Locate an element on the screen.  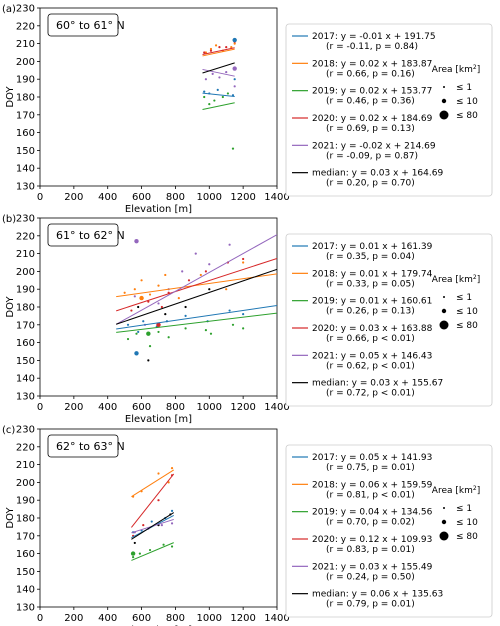
data-point-large-2021 is located at coordinates (234, 68).